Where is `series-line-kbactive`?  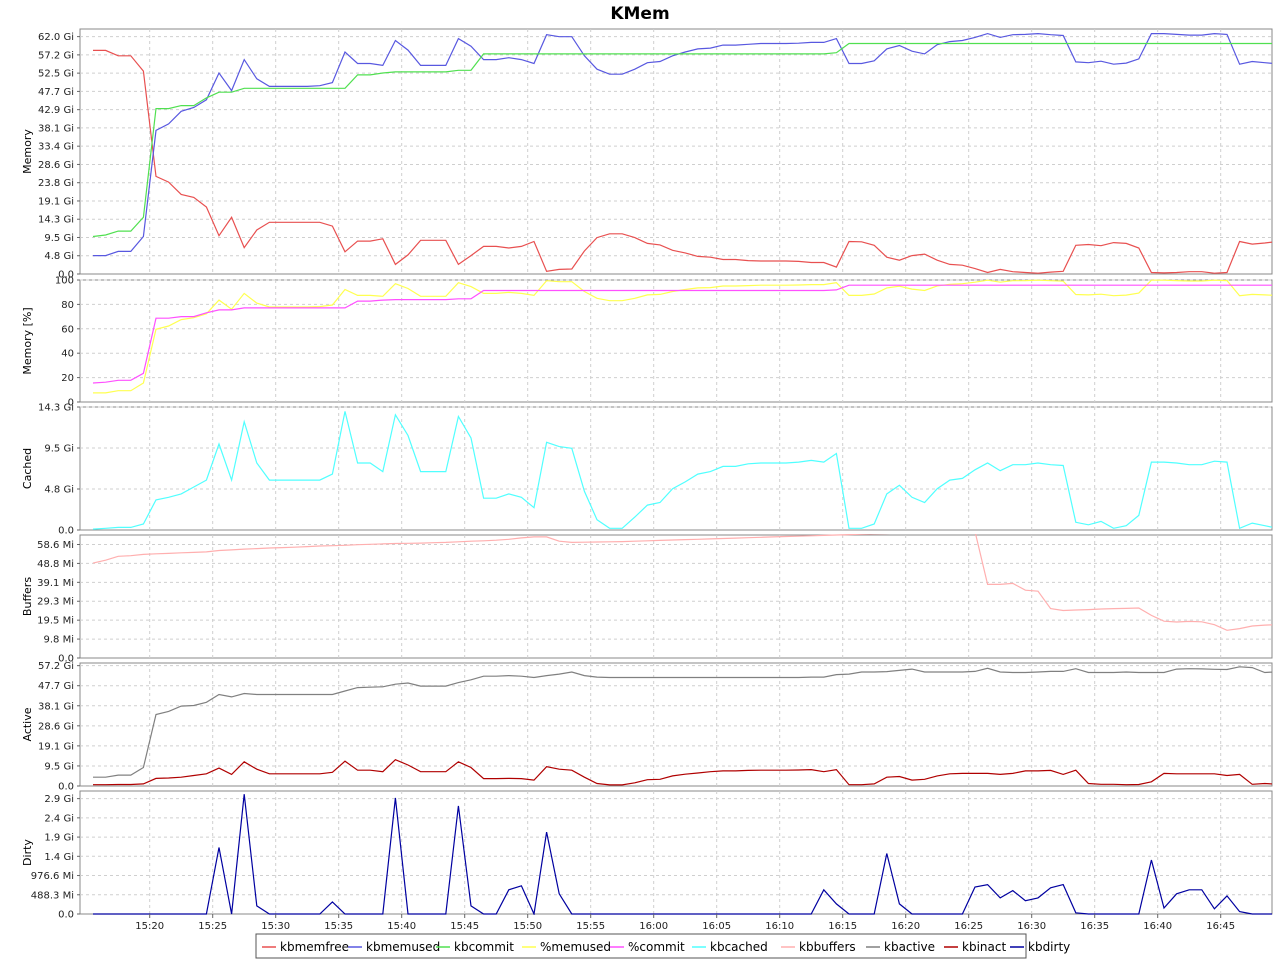 series-line-kbactive is located at coordinates (682, 722).